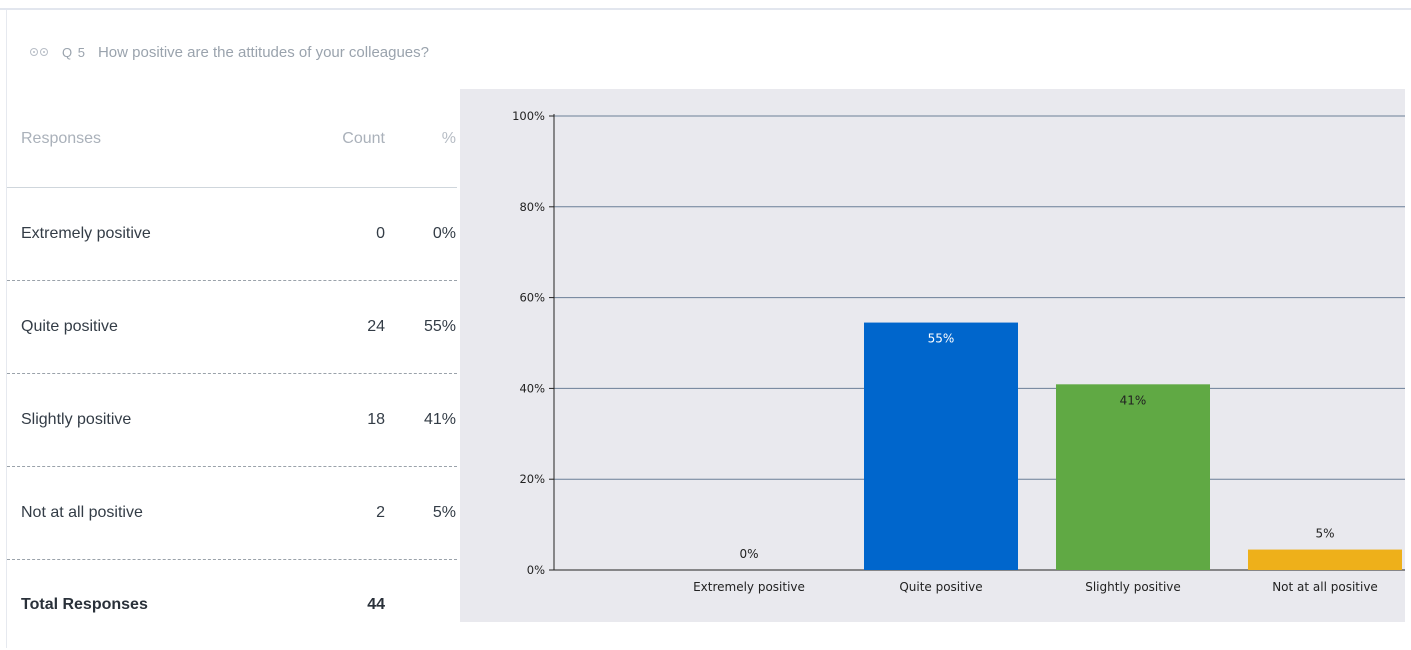 This screenshot has width=1411, height=650. I want to click on x-tick-label: Quite positive, so click(940, 587).